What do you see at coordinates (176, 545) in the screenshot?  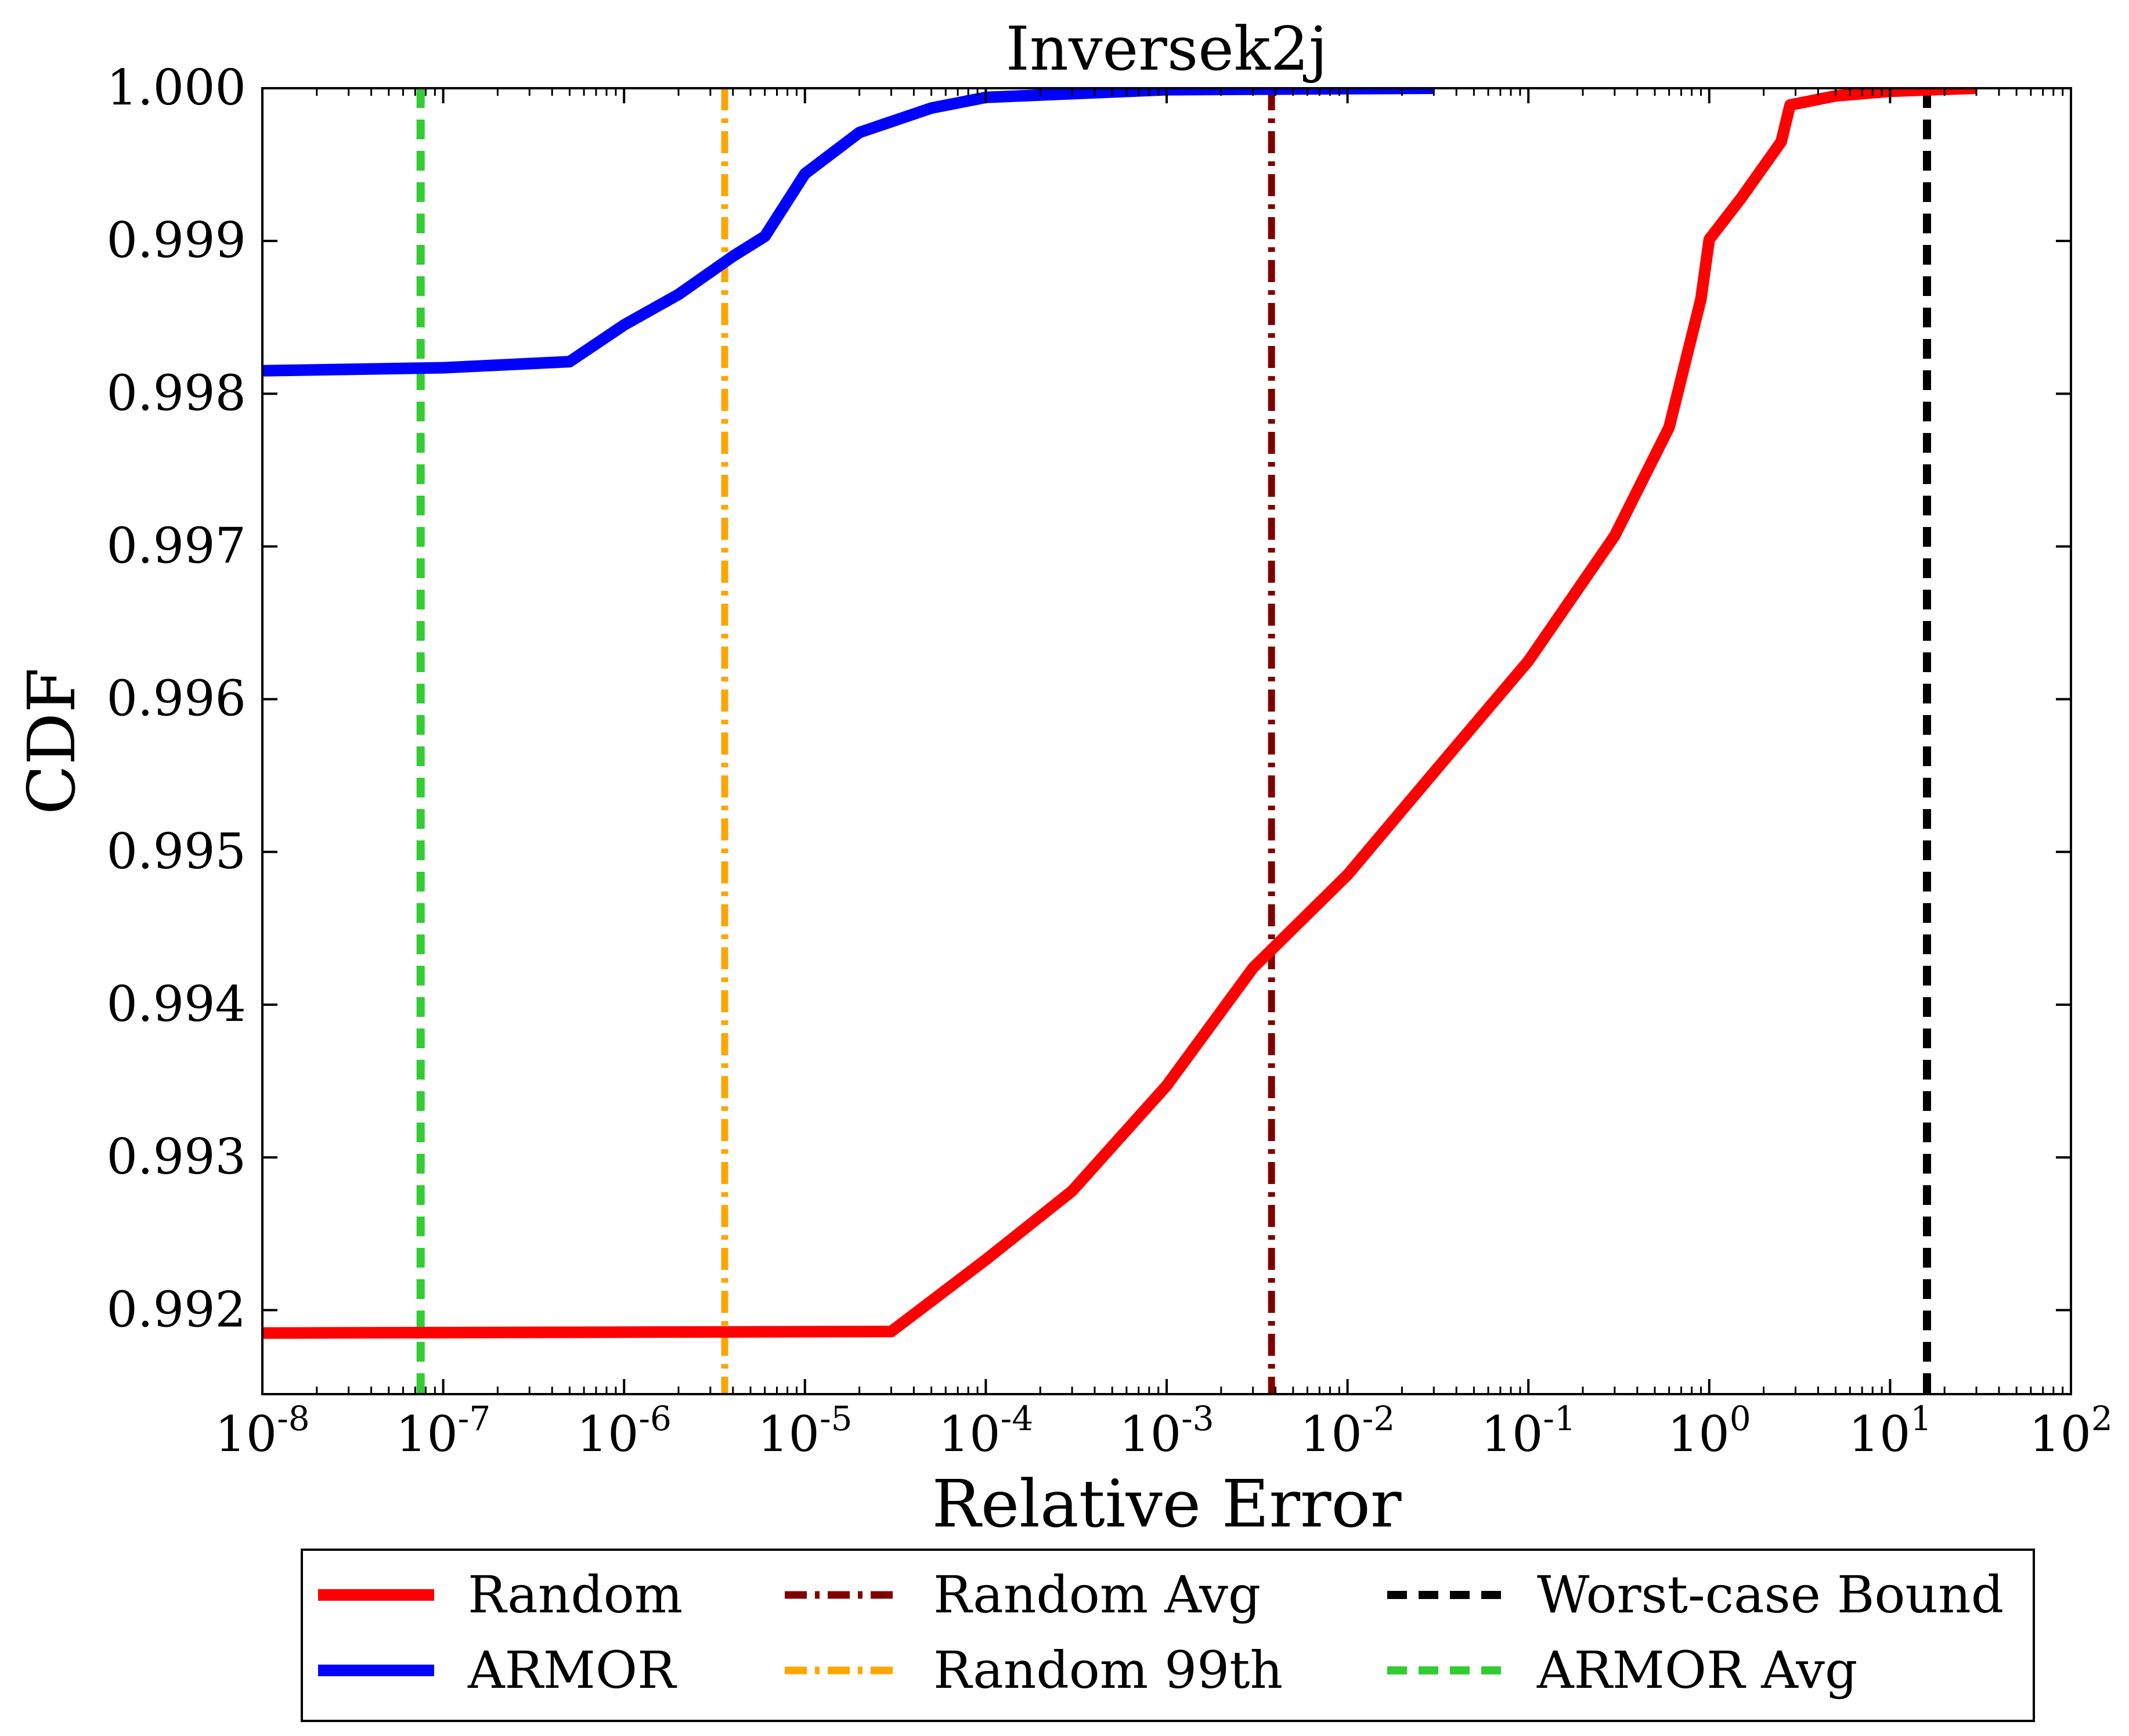 I see `y-tick-label: 0.997` at bounding box center [176, 545].